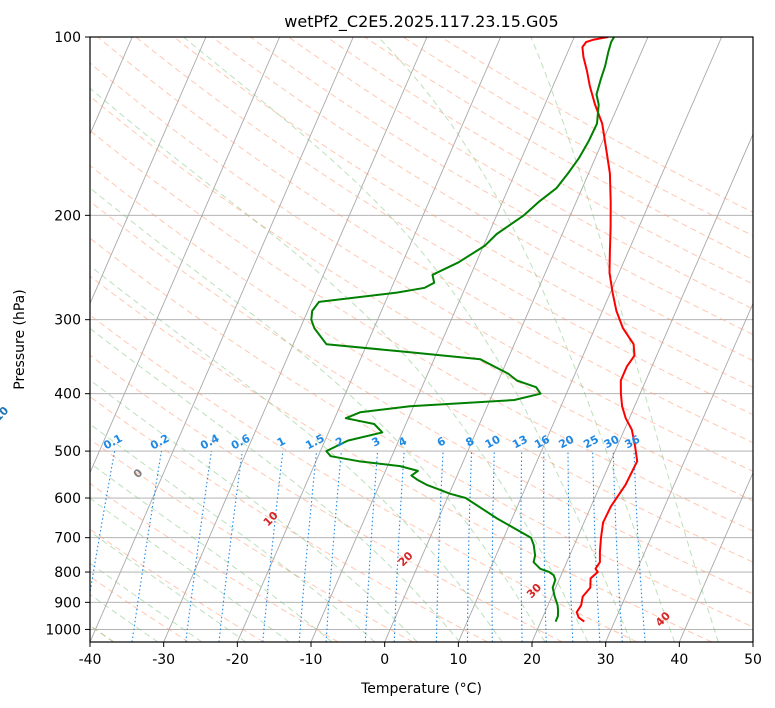 The width and height of the screenshot is (775, 708). I want to click on x-tick-label: -30, so click(163, 660).